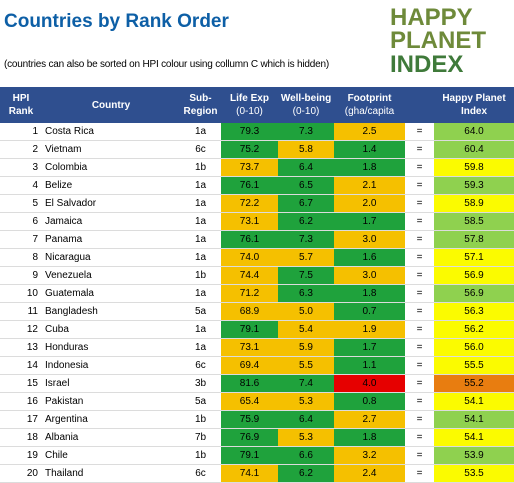 Image resolution: width=514 pixels, height=483 pixels. Describe the element at coordinates (474, 311) in the screenshot. I see `hpi-cell: 56.3` at that location.